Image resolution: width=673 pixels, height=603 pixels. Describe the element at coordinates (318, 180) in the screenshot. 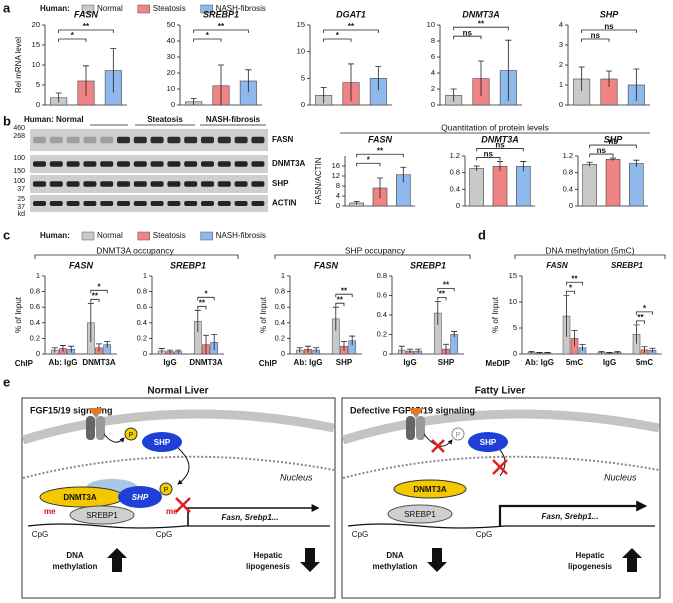

I see `y-axis-label: FASN/ACTIN` at that location.